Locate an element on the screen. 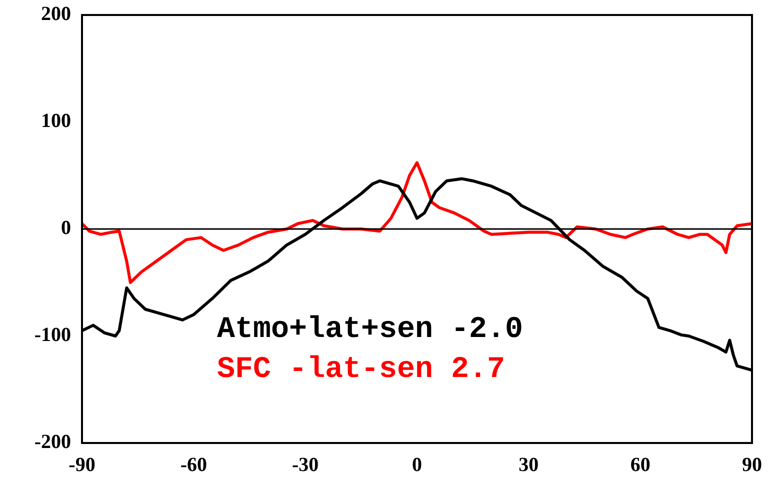 The width and height of the screenshot is (777, 489). y-tick-label: 200 is located at coordinates (56, 14).